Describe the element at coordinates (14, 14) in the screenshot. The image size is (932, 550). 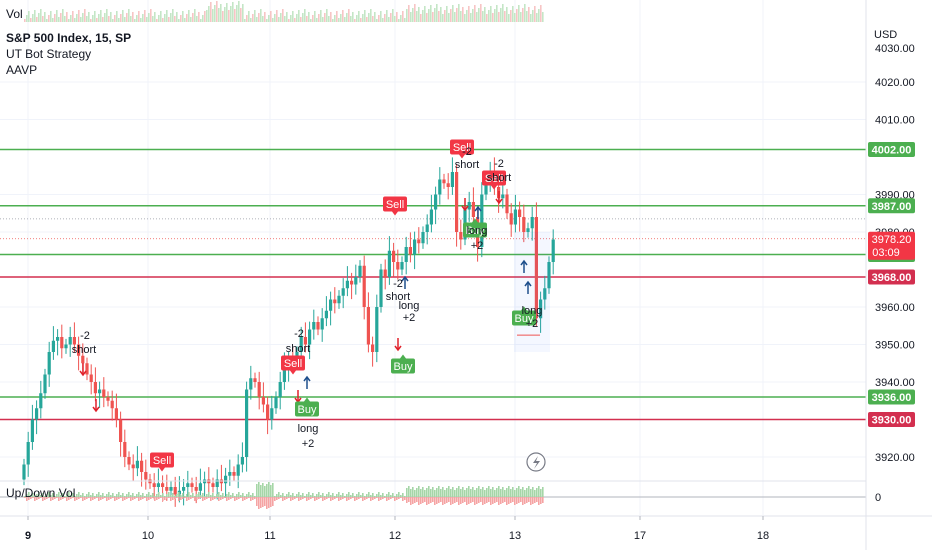
I see `vol-legend: Vol` at that location.